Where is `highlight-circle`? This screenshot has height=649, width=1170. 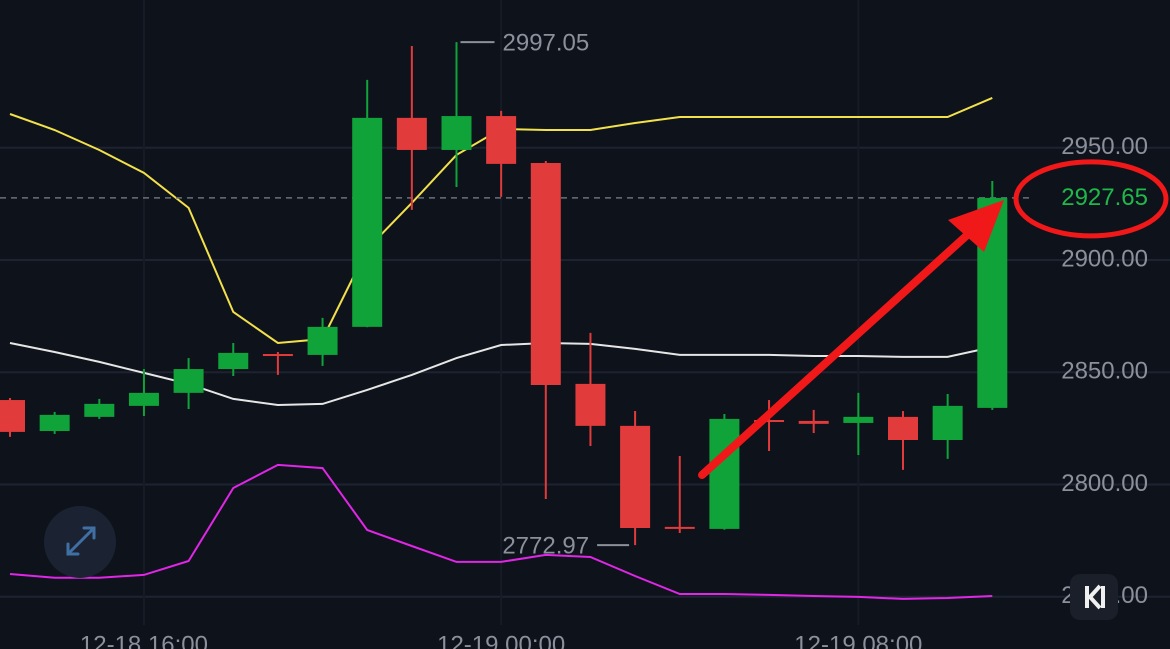 highlight-circle is located at coordinates (1091, 199).